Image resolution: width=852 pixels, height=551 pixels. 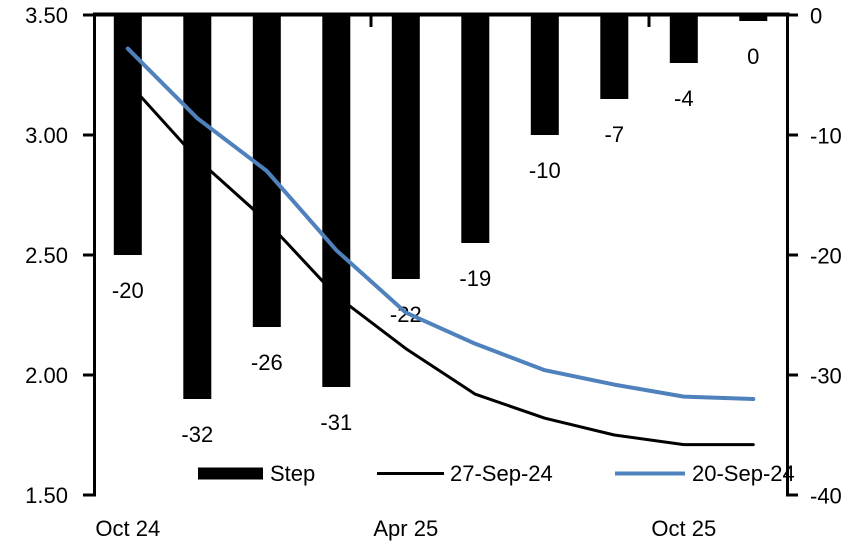 I want to click on legend: Step 27-Sep-24 20-Sep-24, so click(x=496, y=473).